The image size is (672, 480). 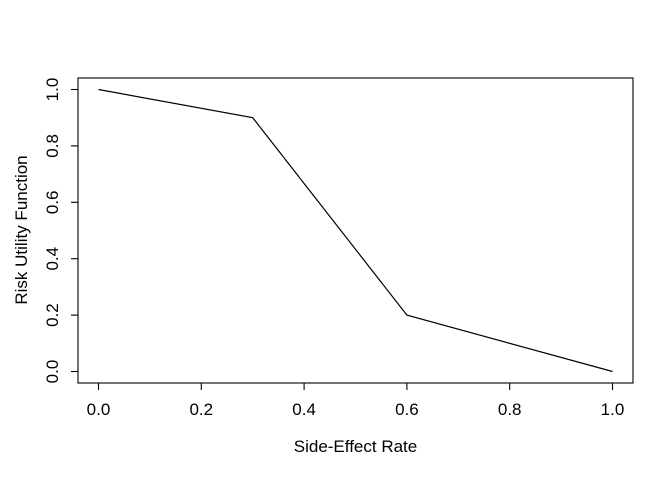 What do you see at coordinates (510, 409) in the screenshot?
I see `x-tick-label: 0.8` at bounding box center [510, 409].